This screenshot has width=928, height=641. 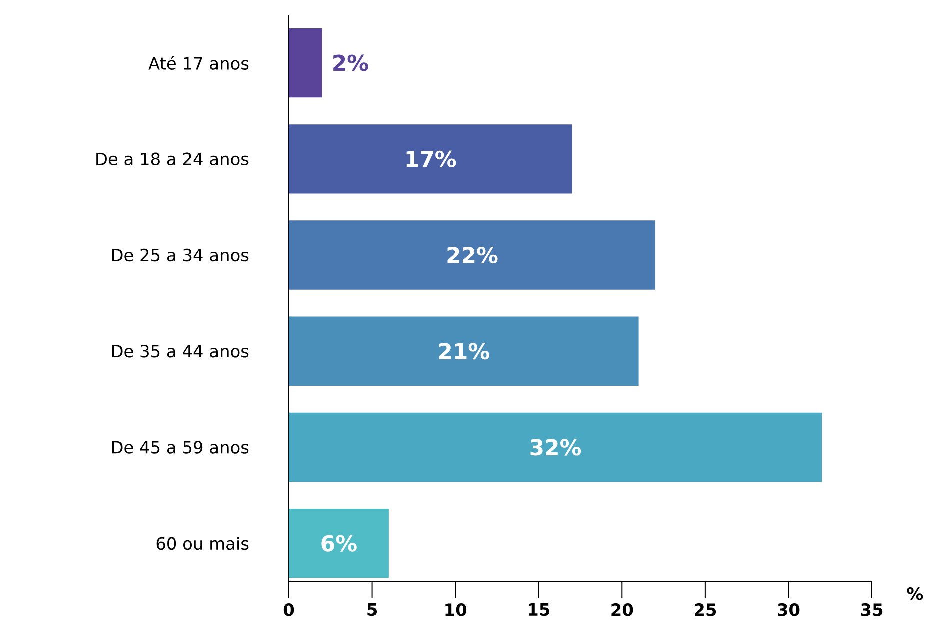 What do you see at coordinates (456, 610) in the screenshot?
I see `x-tick-label: 10` at bounding box center [456, 610].